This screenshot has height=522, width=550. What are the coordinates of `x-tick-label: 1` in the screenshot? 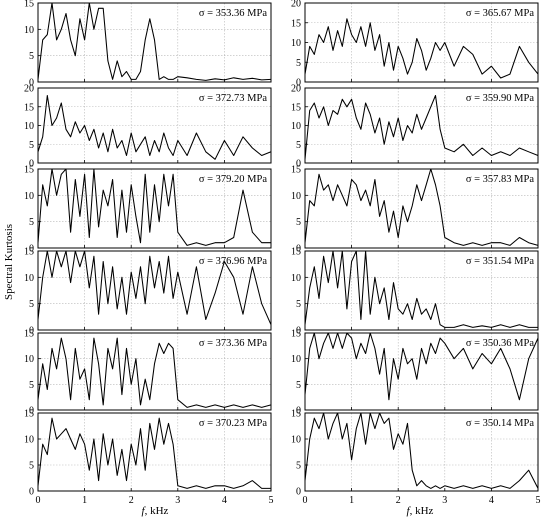 It's located at (84, 500).